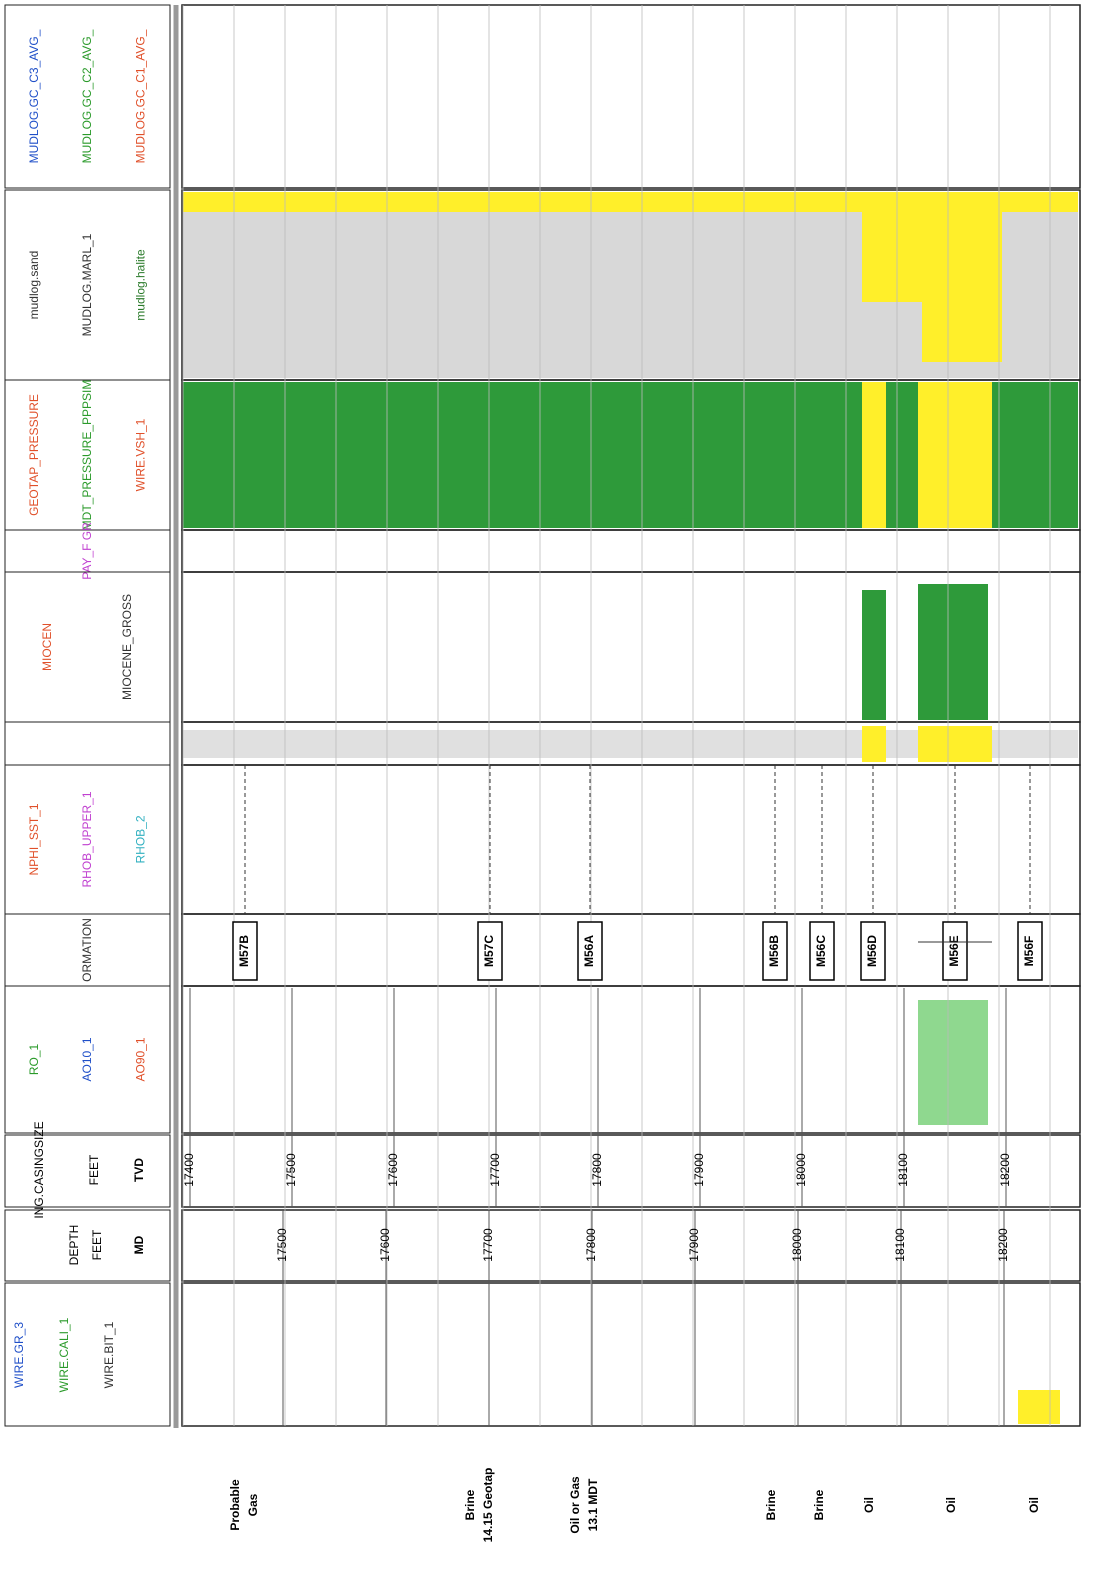  What do you see at coordinates (87, 284) in the screenshot?
I see `track-label: MUDLOG.MARL_1` at bounding box center [87, 284].